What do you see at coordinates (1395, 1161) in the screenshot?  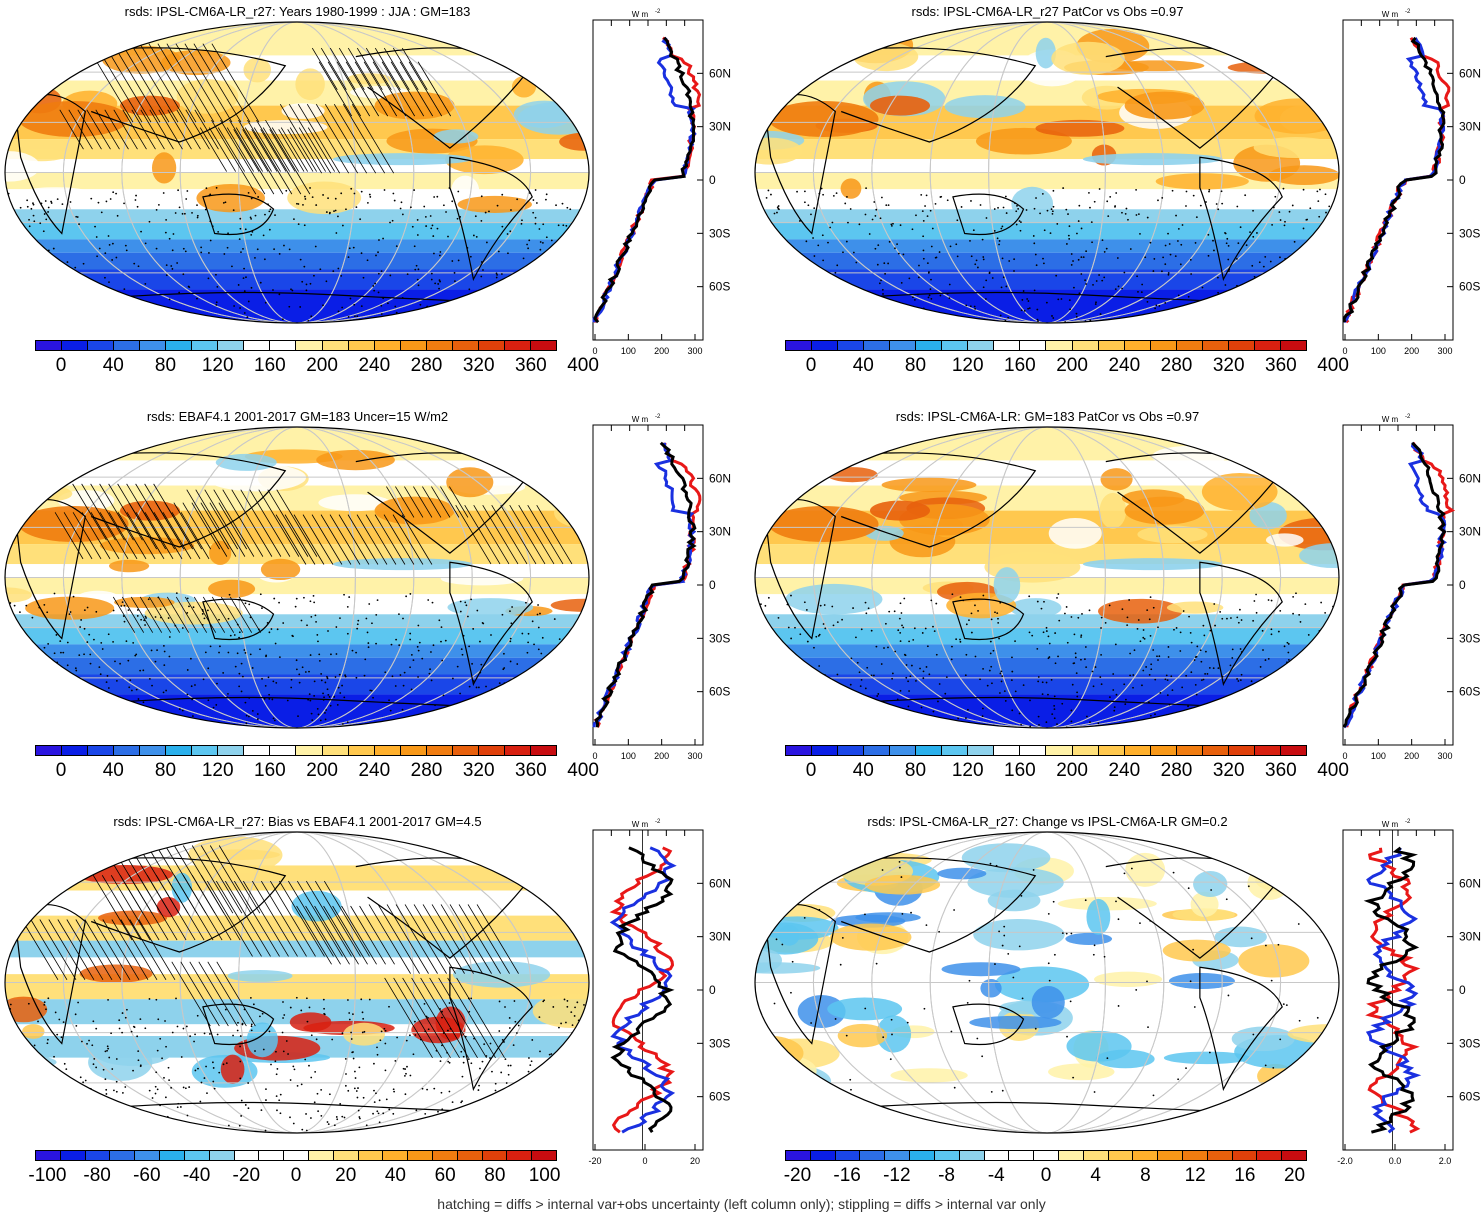 I see `zonal-x-tick-label: 0.0` at bounding box center [1395, 1161].